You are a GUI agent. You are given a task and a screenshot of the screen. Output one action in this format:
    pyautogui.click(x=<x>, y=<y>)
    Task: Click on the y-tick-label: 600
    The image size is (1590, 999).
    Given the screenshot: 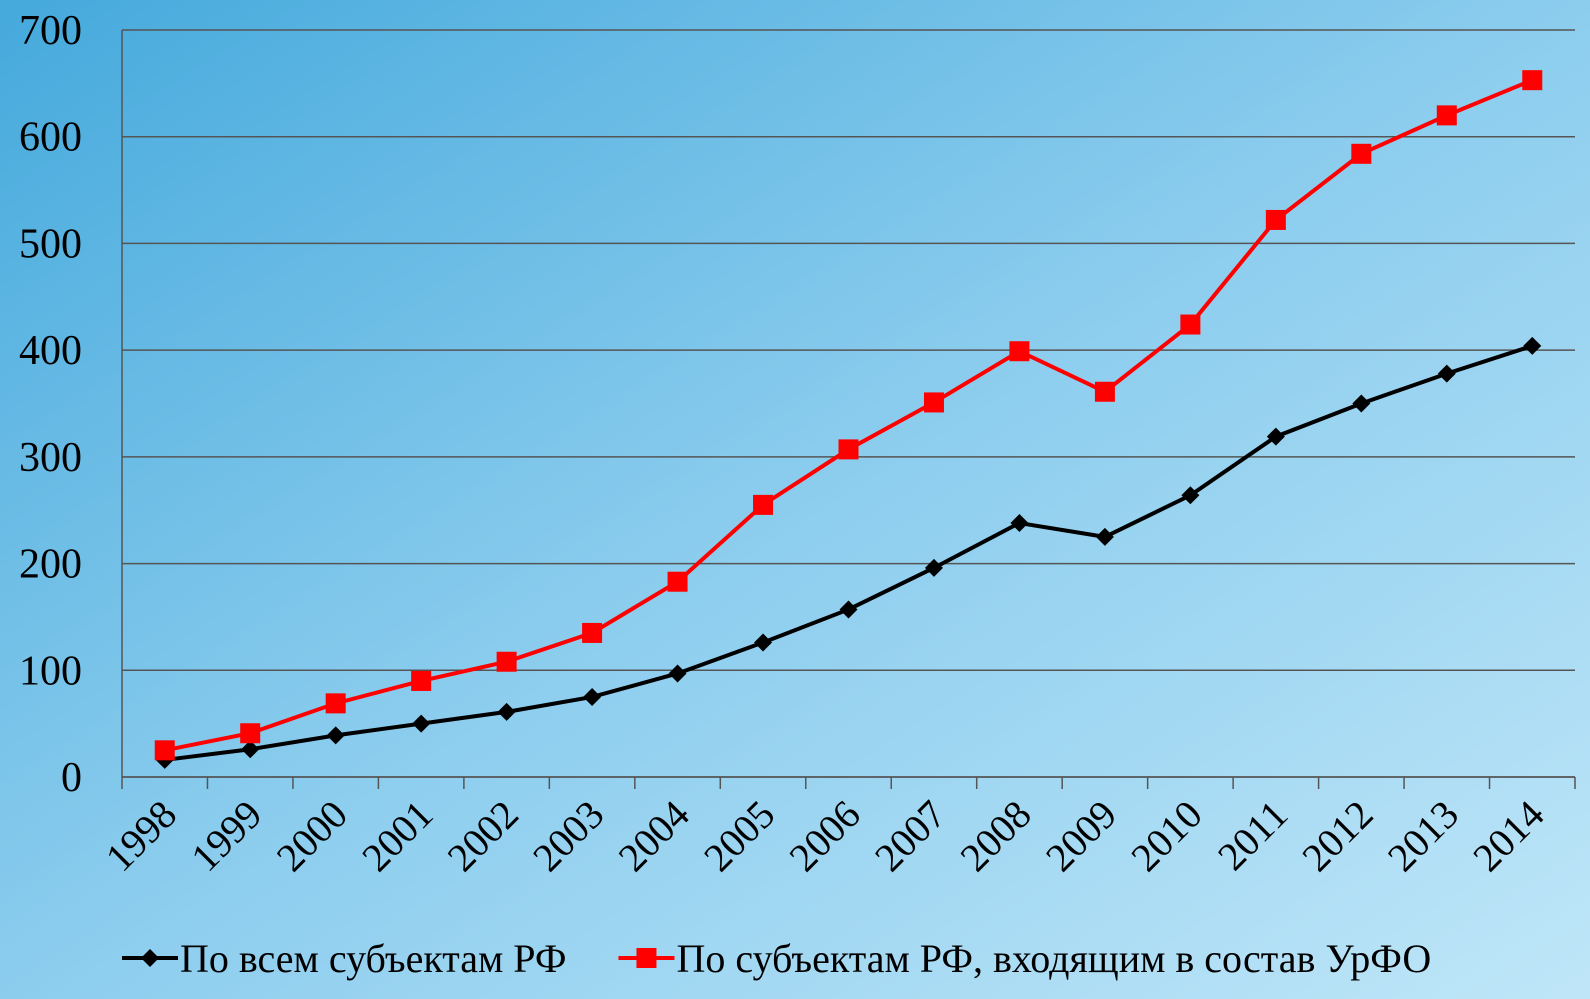 What is the action you would take?
    pyautogui.click(x=50, y=138)
    